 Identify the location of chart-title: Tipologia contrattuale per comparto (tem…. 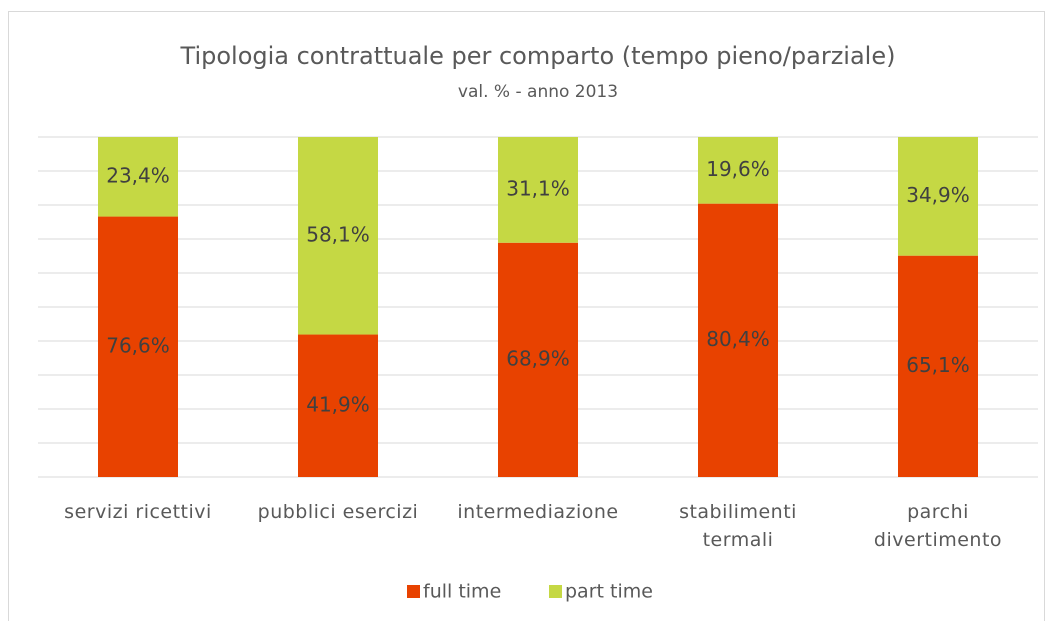
(538, 56).